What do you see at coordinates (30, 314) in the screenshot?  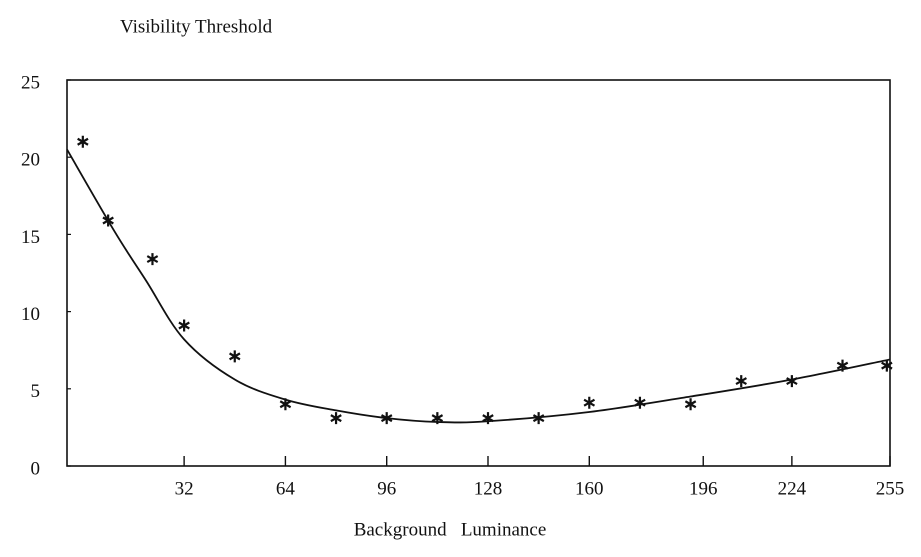 I see `y-tick-label: 10` at bounding box center [30, 314].